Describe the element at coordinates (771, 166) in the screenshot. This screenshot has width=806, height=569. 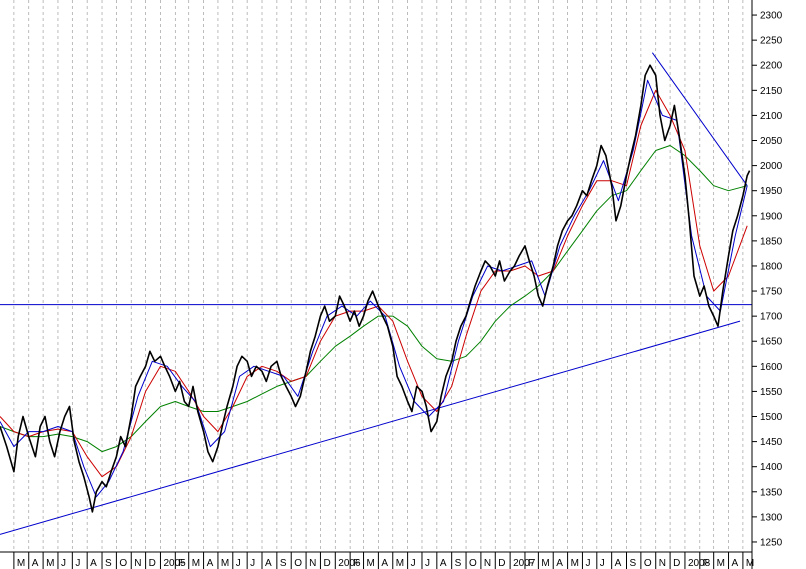
I see `y-tick-label-15: 2000` at that location.